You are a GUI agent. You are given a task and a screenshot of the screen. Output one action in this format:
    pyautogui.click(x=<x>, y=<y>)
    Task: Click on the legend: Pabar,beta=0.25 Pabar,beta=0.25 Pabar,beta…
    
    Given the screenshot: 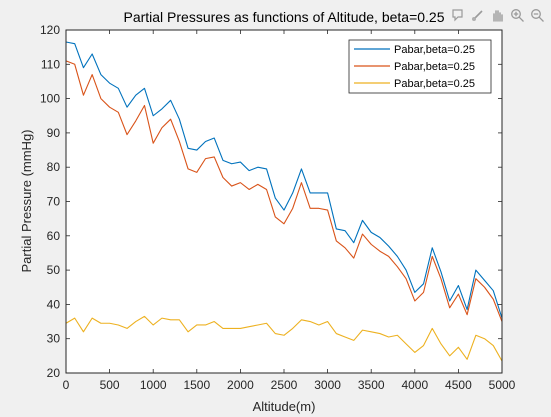 What is the action you would take?
    pyautogui.click(x=420, y=66)
    